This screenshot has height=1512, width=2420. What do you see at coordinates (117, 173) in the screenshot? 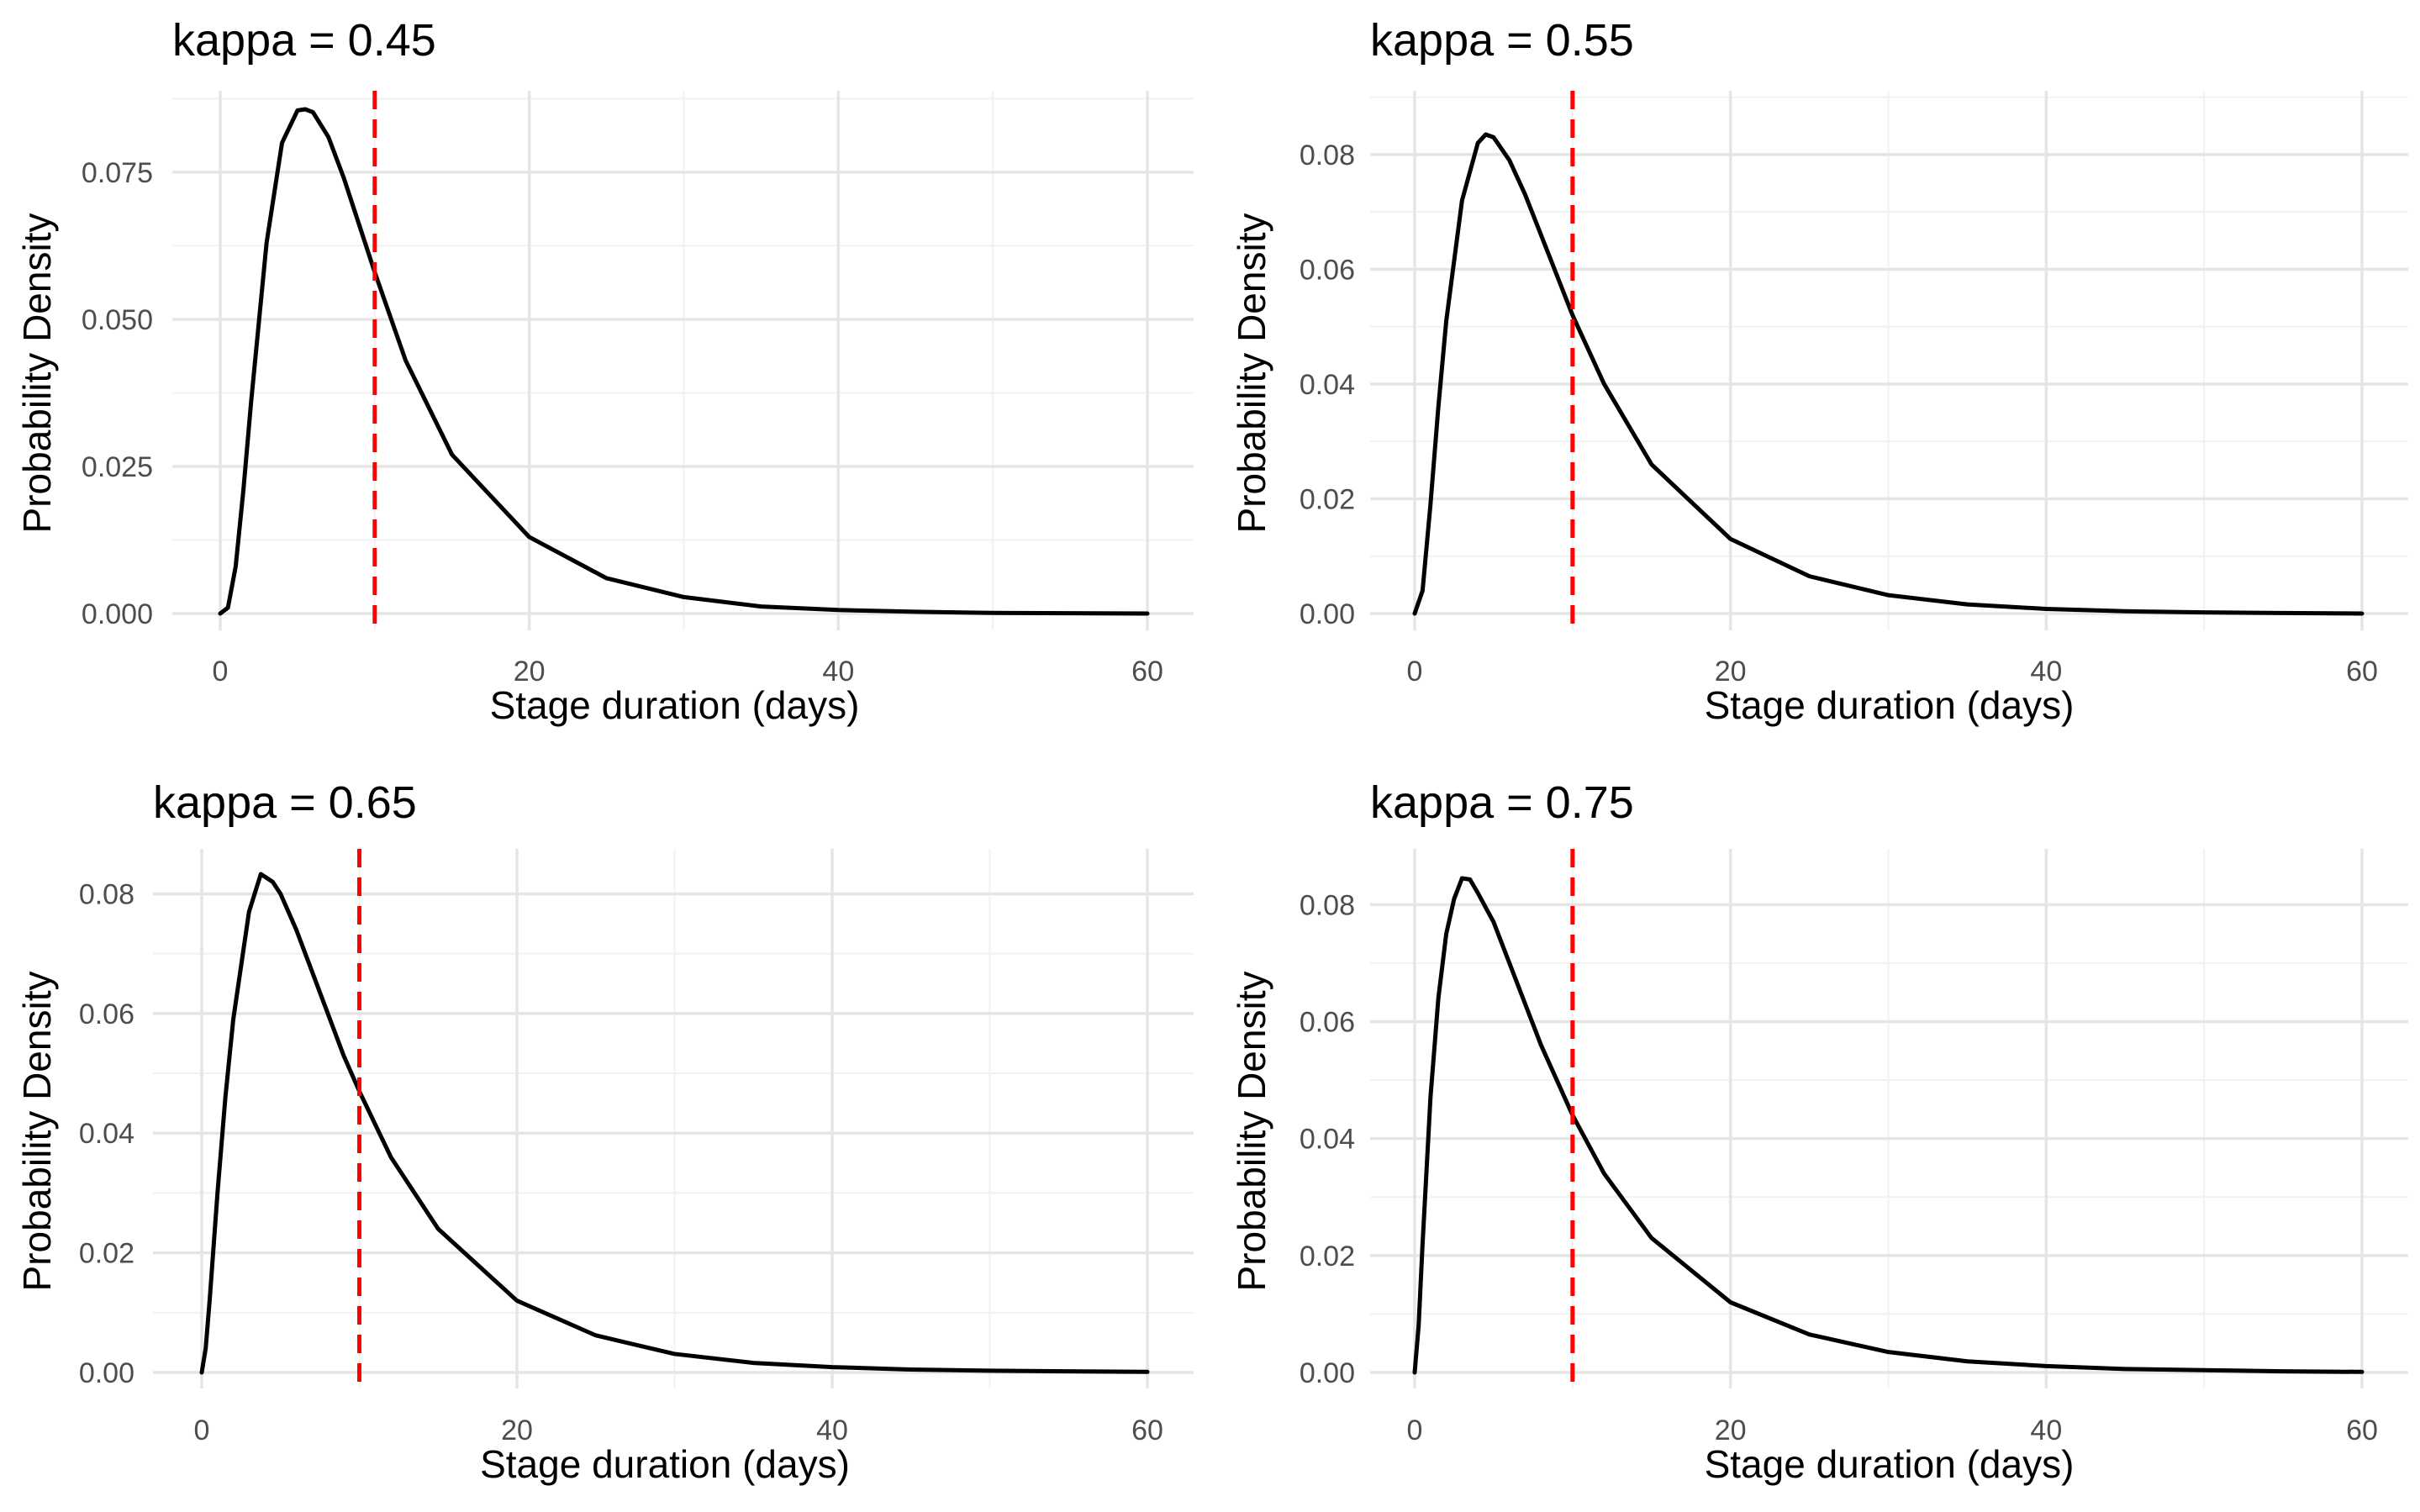
I see `y-tick-label: 0.075` at bounding box center [117, 173].